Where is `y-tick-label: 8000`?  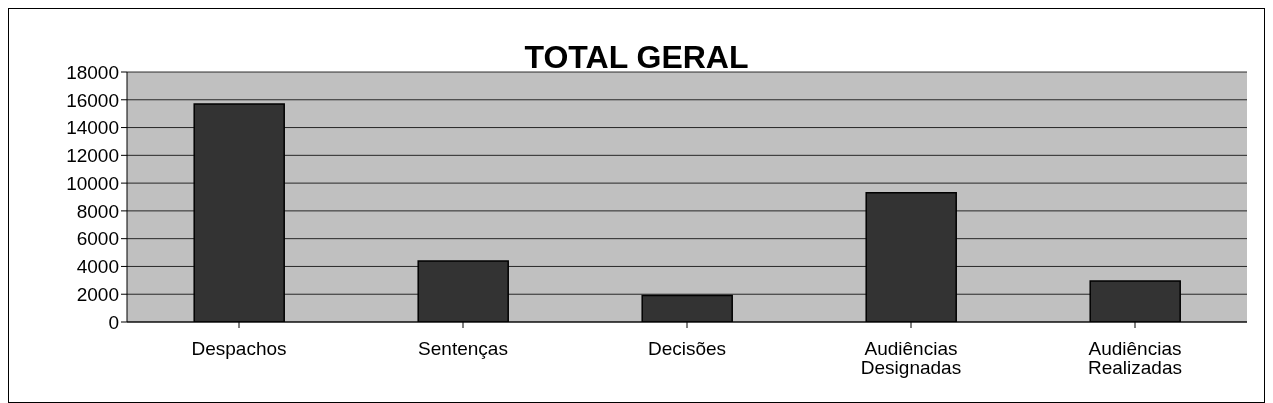 y-tick-label: 8000 is located at coordinates (97, 211).